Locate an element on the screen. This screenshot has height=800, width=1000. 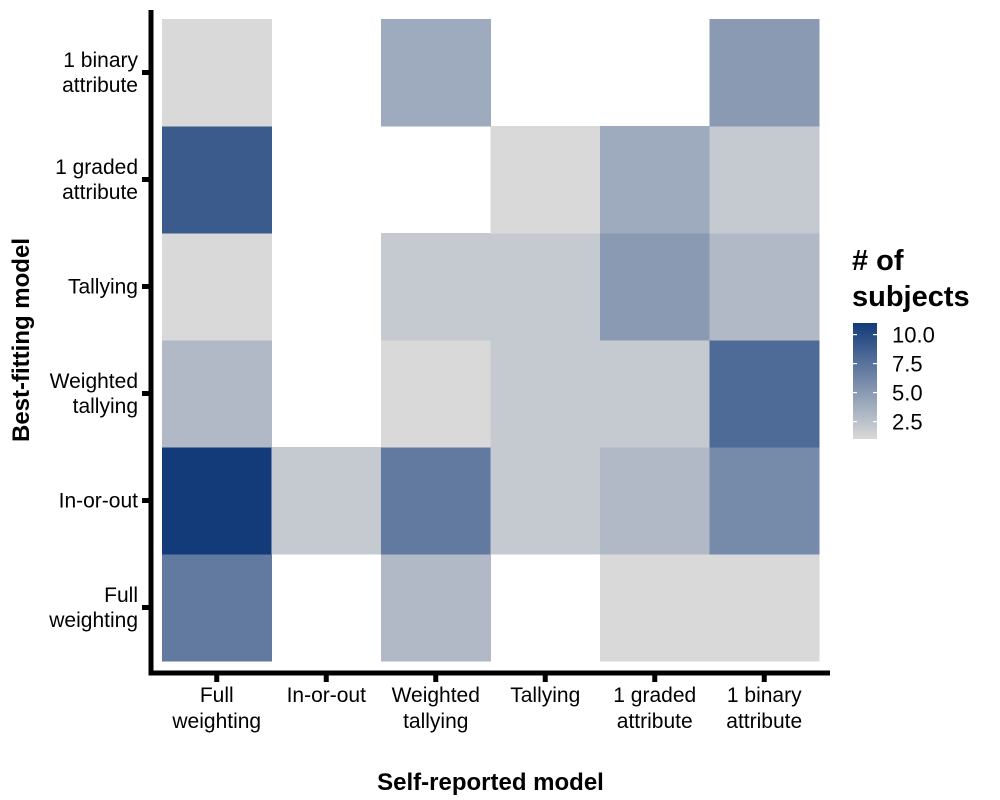
legend-ticks: 10.0 7.5 5.0 2.5 is located at coordinates (894, 379).